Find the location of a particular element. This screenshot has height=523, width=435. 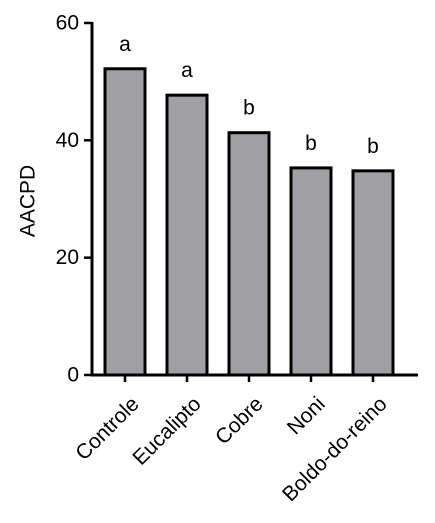

x-tick-label: Eucalipto is located at coordinates (166, 430).